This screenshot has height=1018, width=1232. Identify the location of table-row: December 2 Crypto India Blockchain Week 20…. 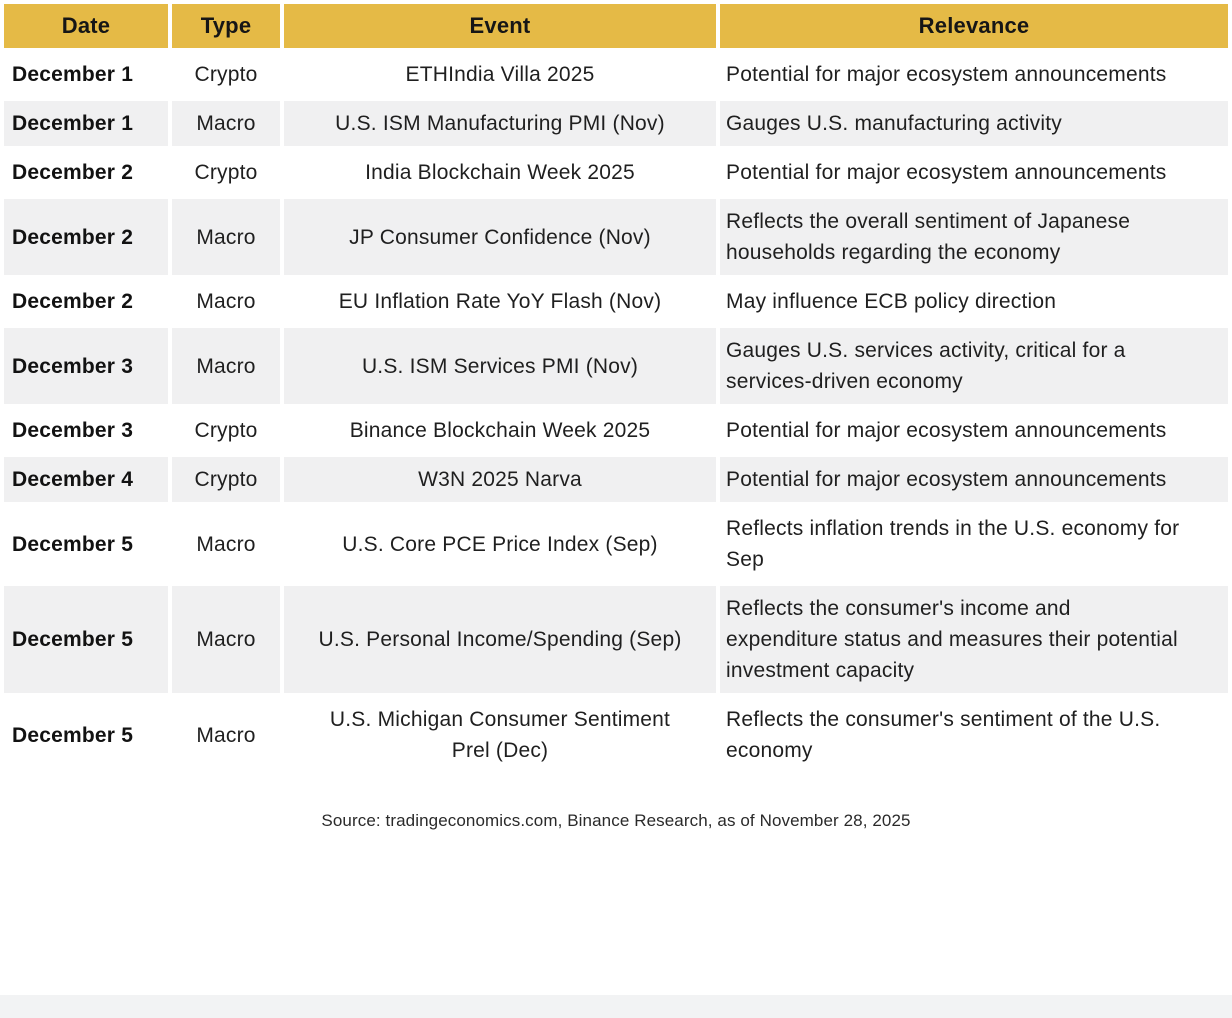
(616, 172).